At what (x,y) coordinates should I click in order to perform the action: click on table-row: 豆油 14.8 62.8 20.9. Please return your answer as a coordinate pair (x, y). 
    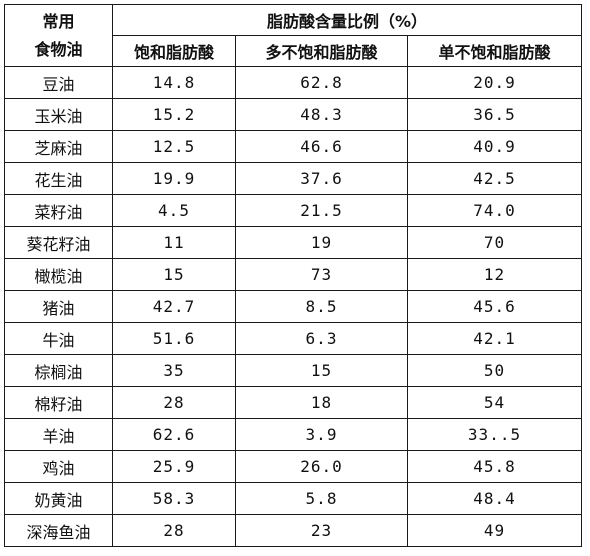
    Looking at the image, I should click on (293, 82).